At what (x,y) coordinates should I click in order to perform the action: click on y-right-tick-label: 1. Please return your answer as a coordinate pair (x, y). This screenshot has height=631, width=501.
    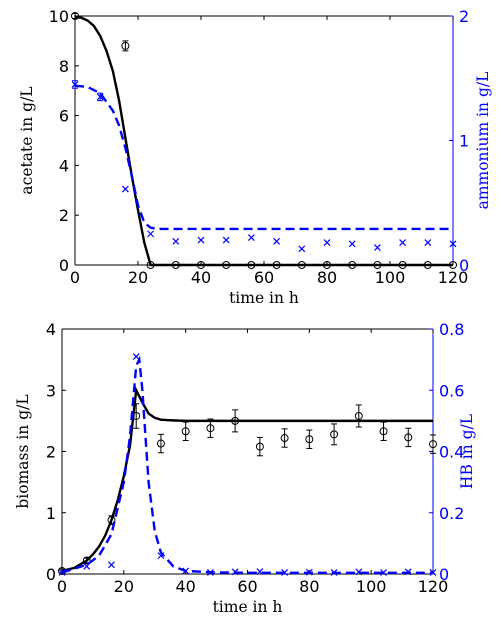
    Looking at the image, I should click on (464, 141).